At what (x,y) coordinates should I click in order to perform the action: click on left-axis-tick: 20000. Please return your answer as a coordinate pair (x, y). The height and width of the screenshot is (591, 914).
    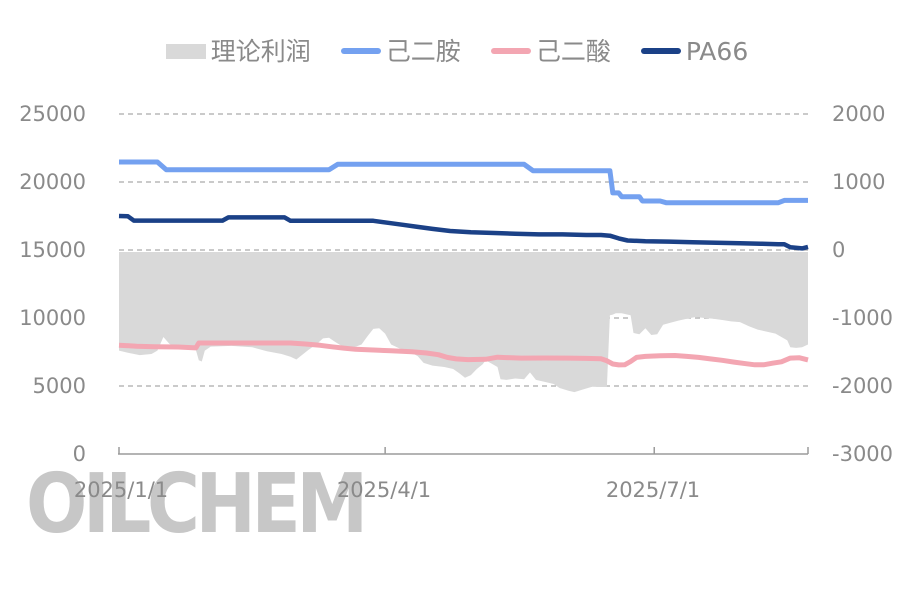
    Looking at the image, I should click on (52, 182).